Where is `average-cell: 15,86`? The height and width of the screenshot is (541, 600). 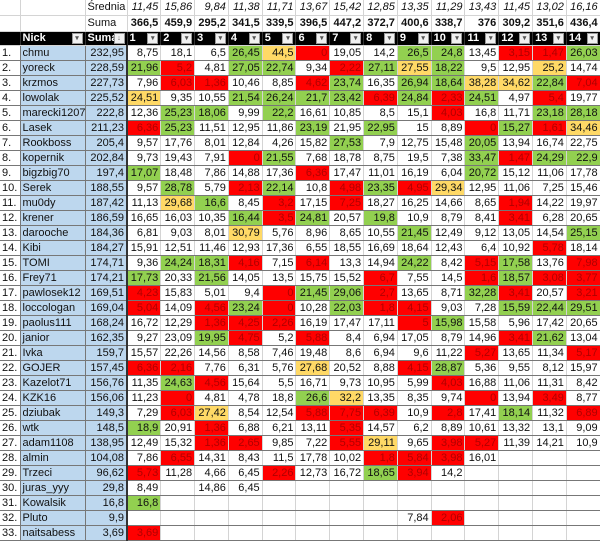 average-cell: 15,86 is located at coordinates (178, 8).